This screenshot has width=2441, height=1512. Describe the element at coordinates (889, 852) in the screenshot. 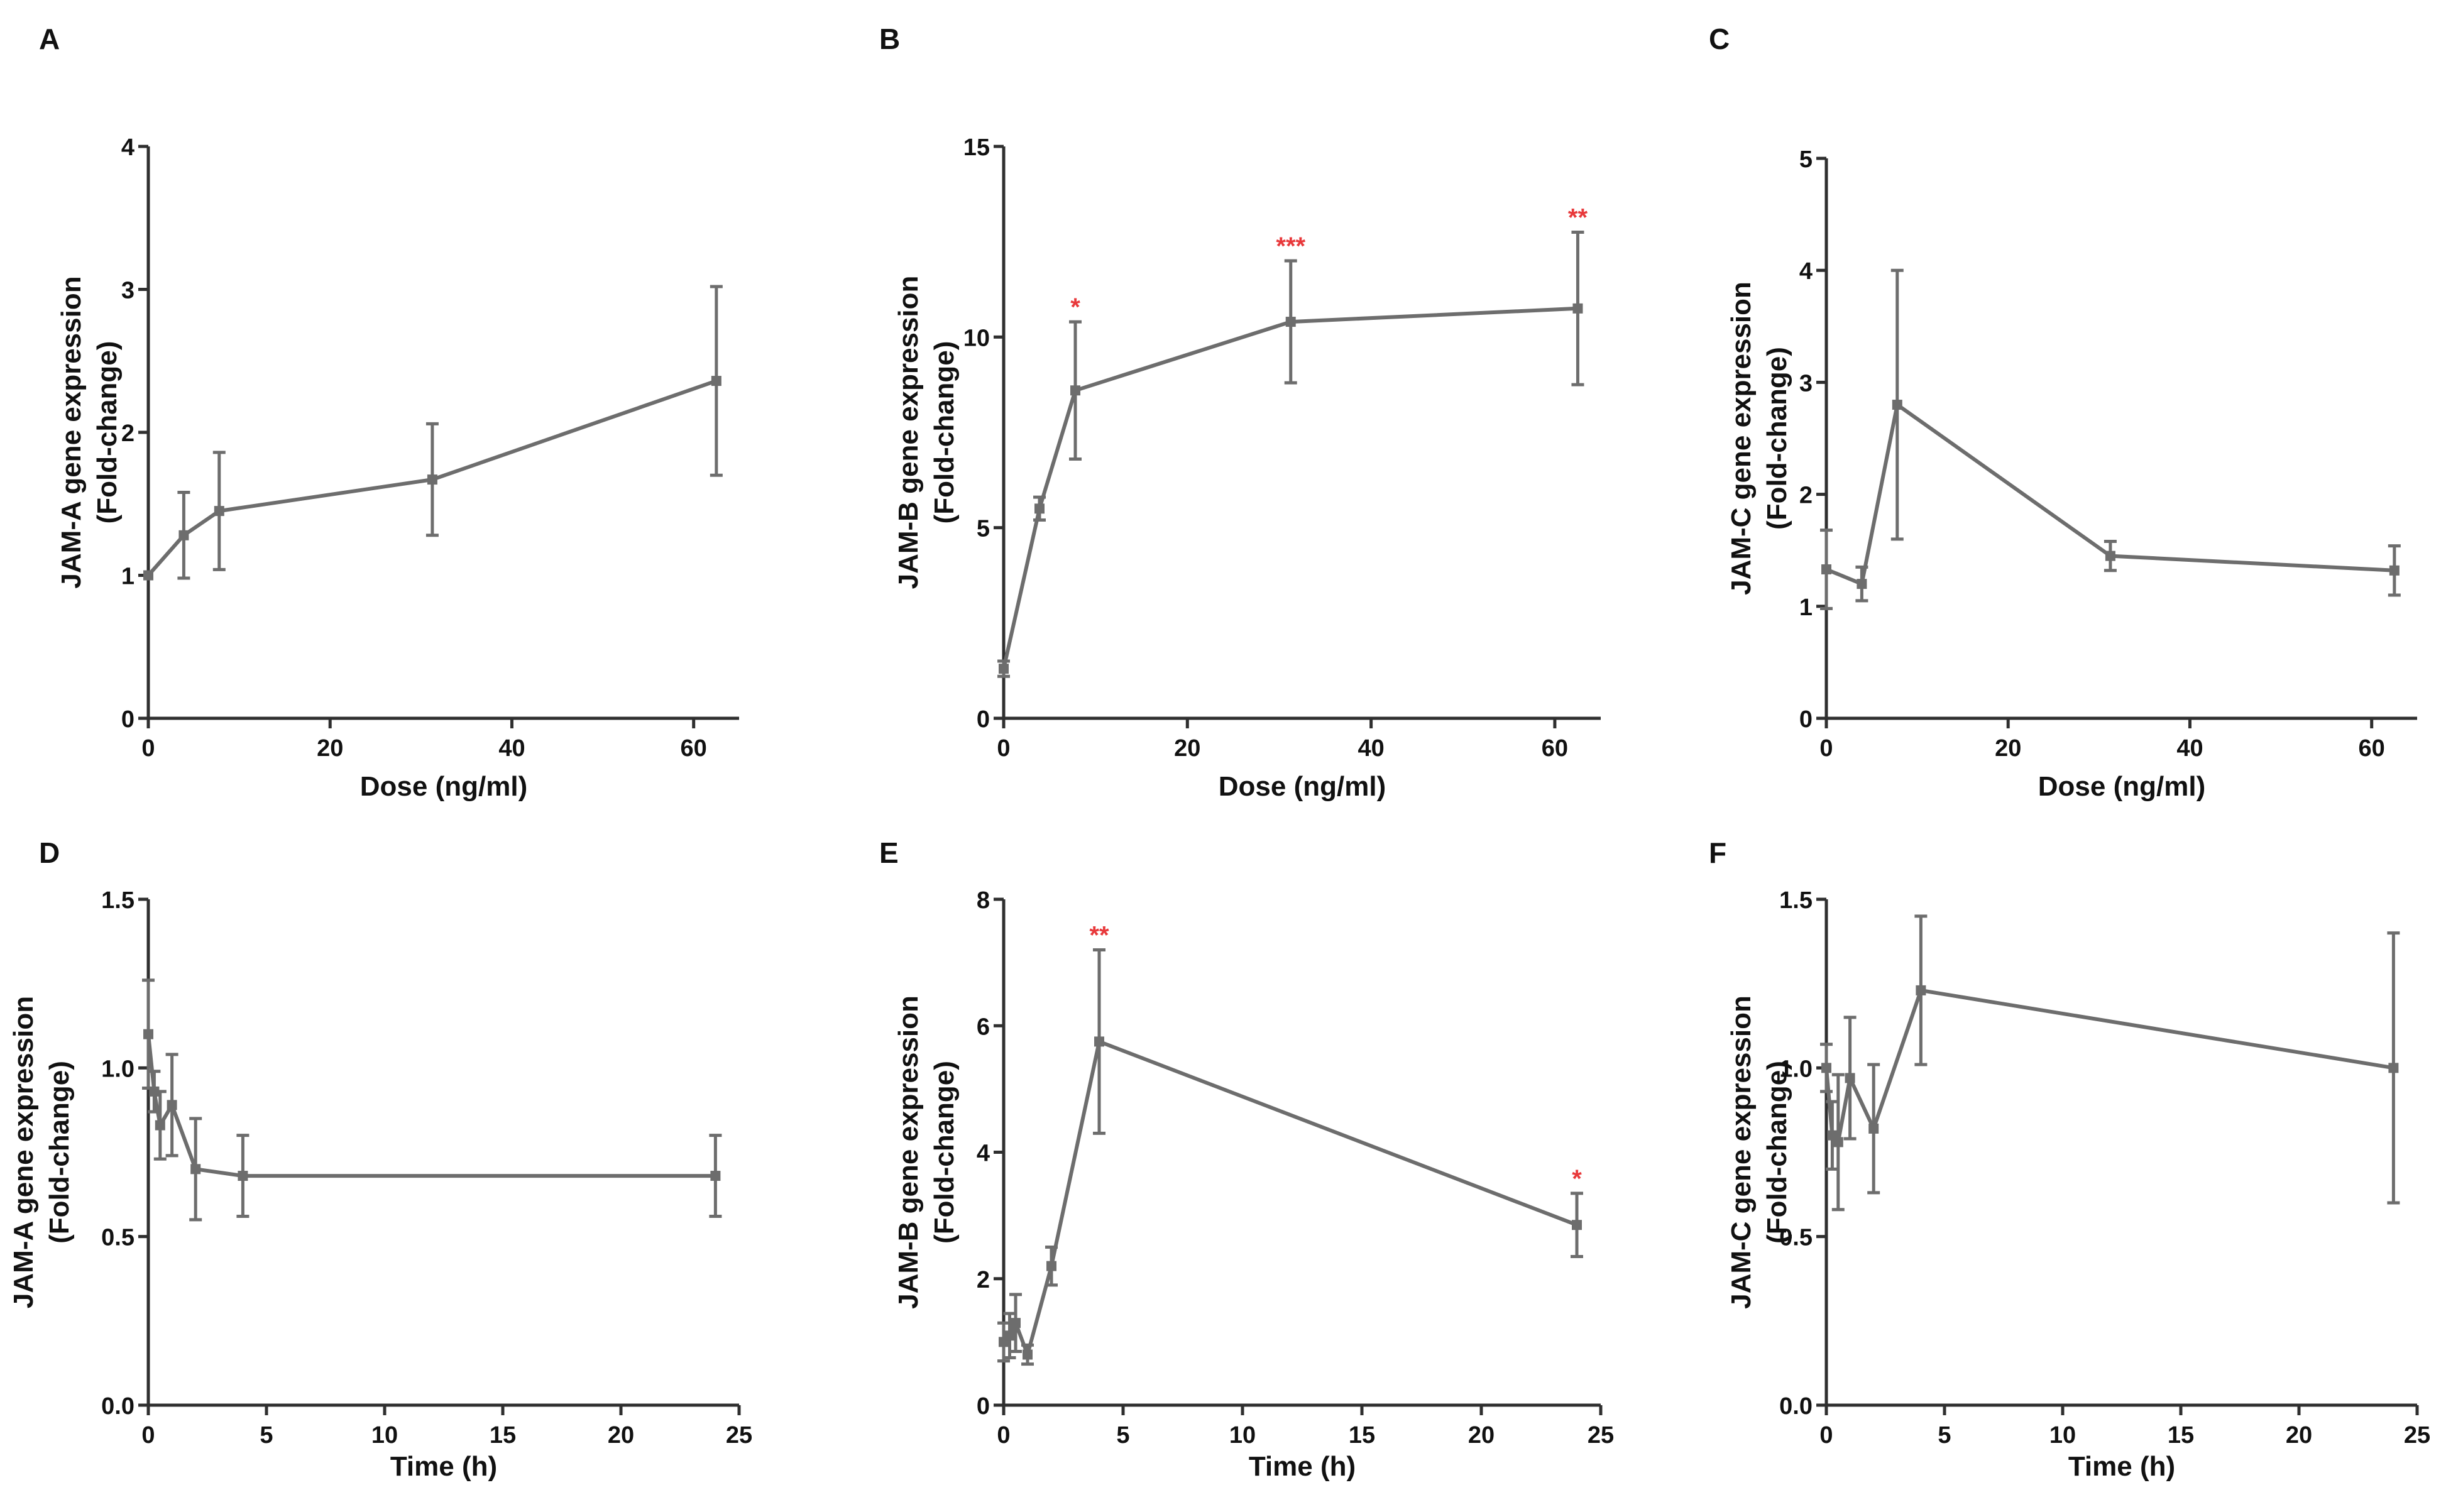

I see `panel-label: E` at that location.